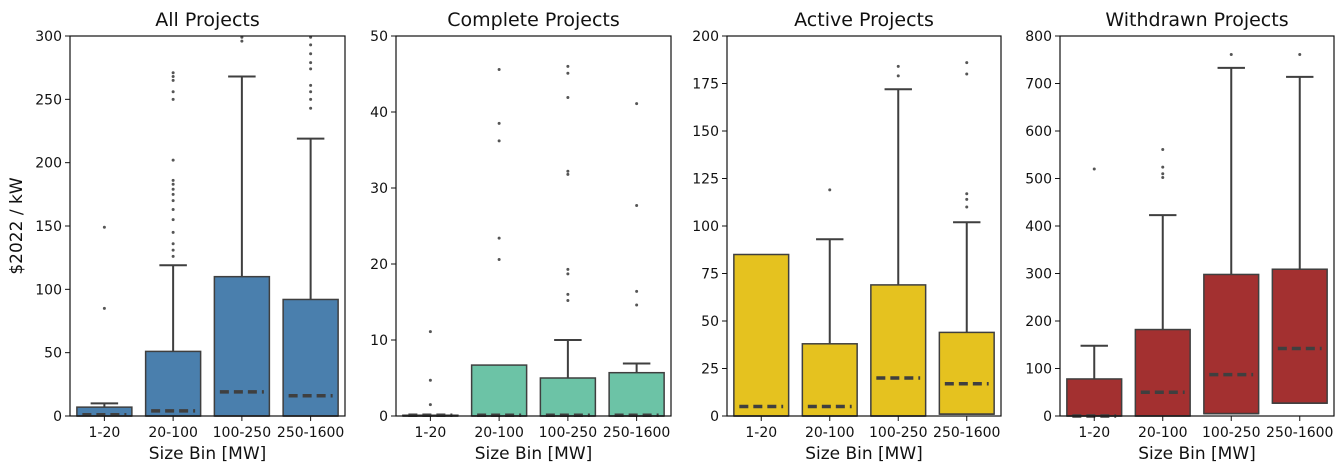  What do you see at coordinates (379, 189) in the screenshot?
I see `y-tick-label: 30` at bounding box center [379, 189].